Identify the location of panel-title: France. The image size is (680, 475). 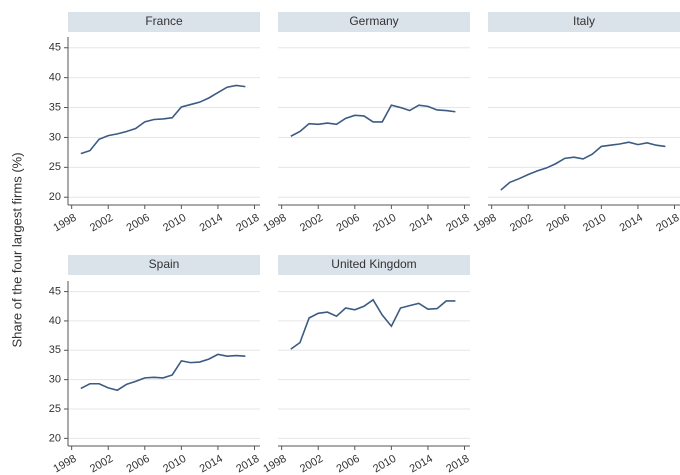
(164, 21).